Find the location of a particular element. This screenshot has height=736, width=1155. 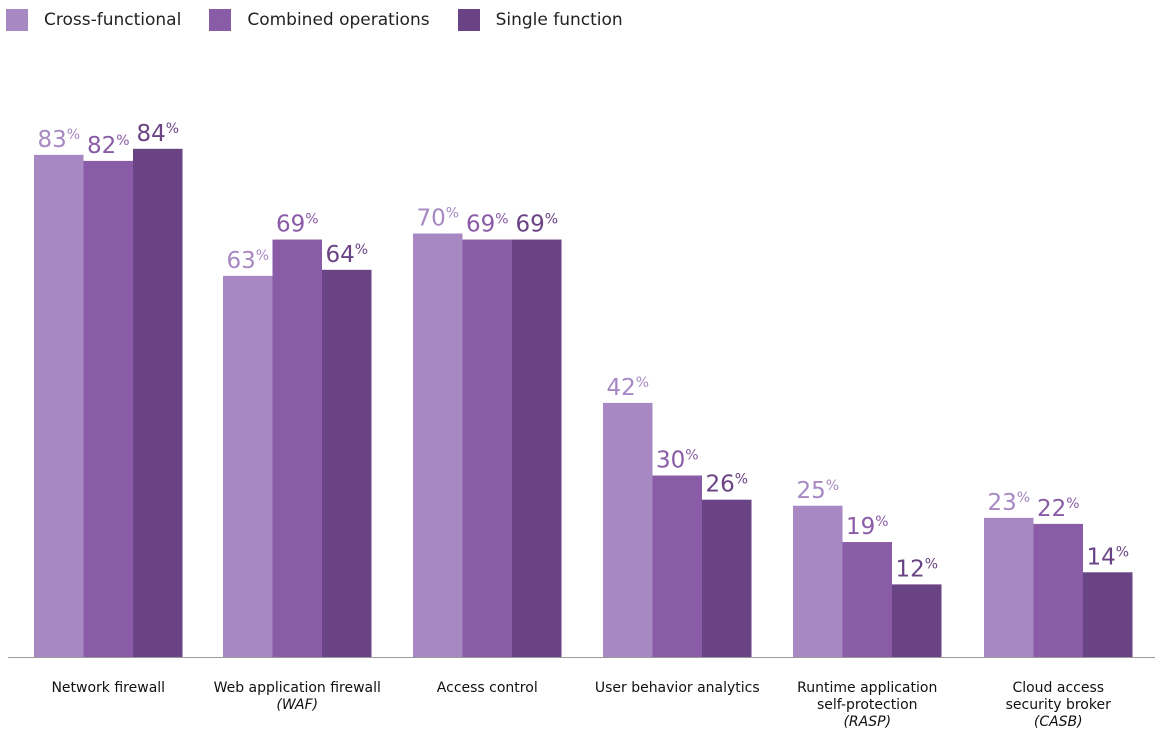

category-label-6-line-1: Cloud access is located at coordinates (1058, 688).